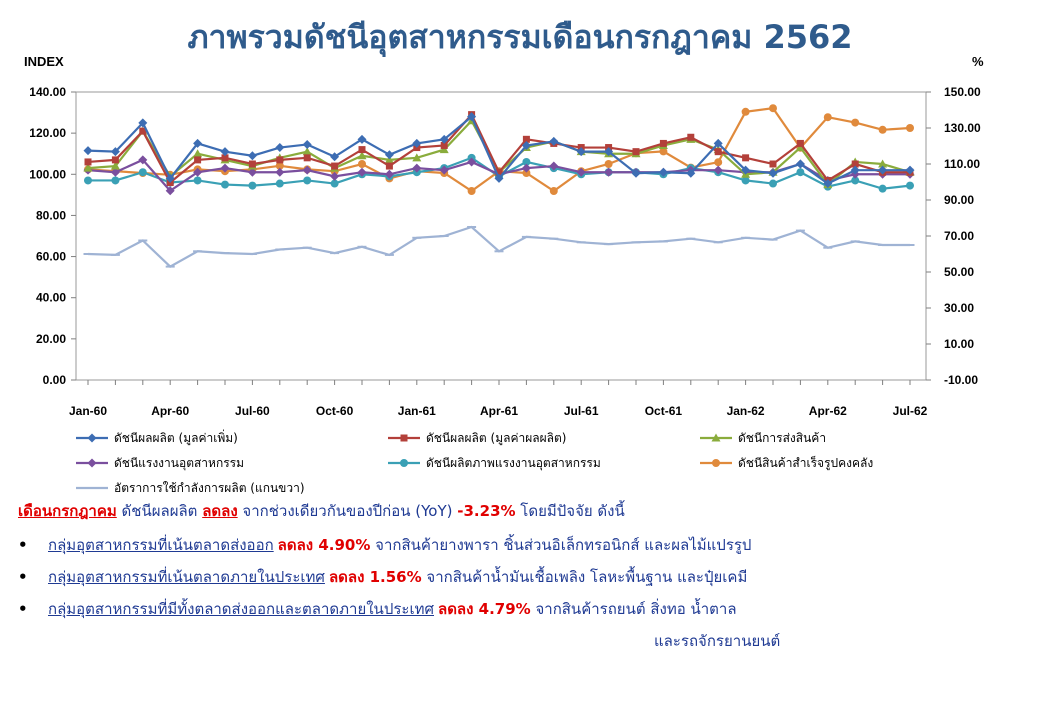 The height and width of the screenshot is (720, 1040). Describe the element at coordinates (499, 411) in the screenshot. I see `x-tick-label: Apr-61` at that location.